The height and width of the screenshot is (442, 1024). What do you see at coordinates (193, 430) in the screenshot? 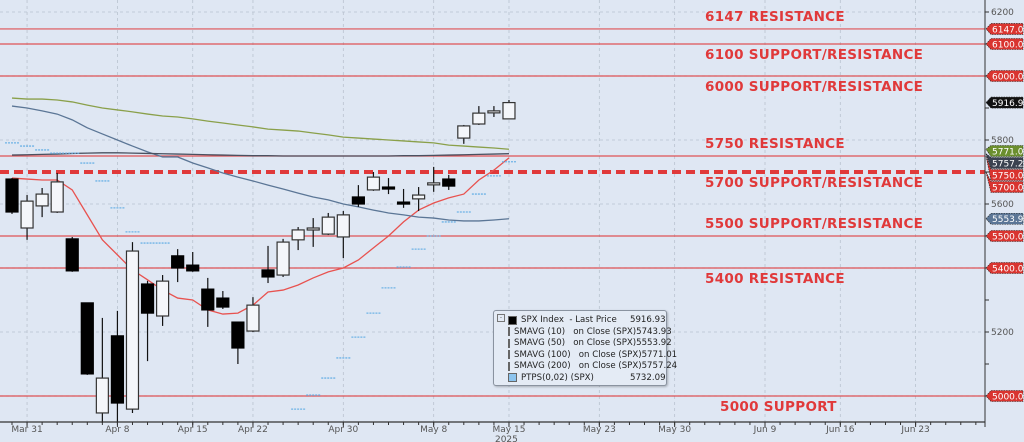
I see `x-tick-label: Apr 15` at bounding box center [193, 430].